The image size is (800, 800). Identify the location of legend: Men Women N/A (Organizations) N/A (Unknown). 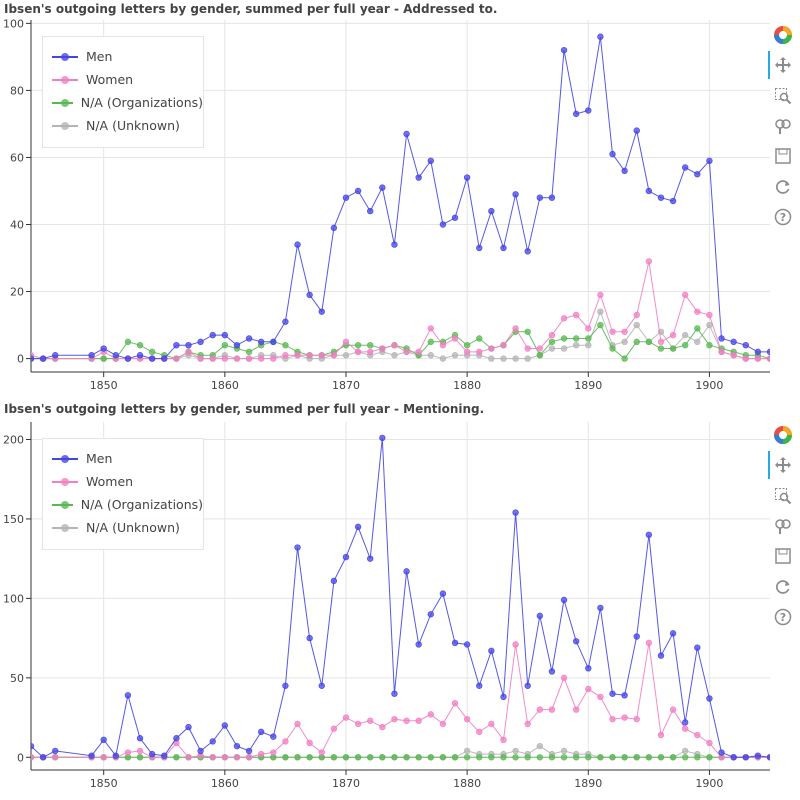
(123, 494).